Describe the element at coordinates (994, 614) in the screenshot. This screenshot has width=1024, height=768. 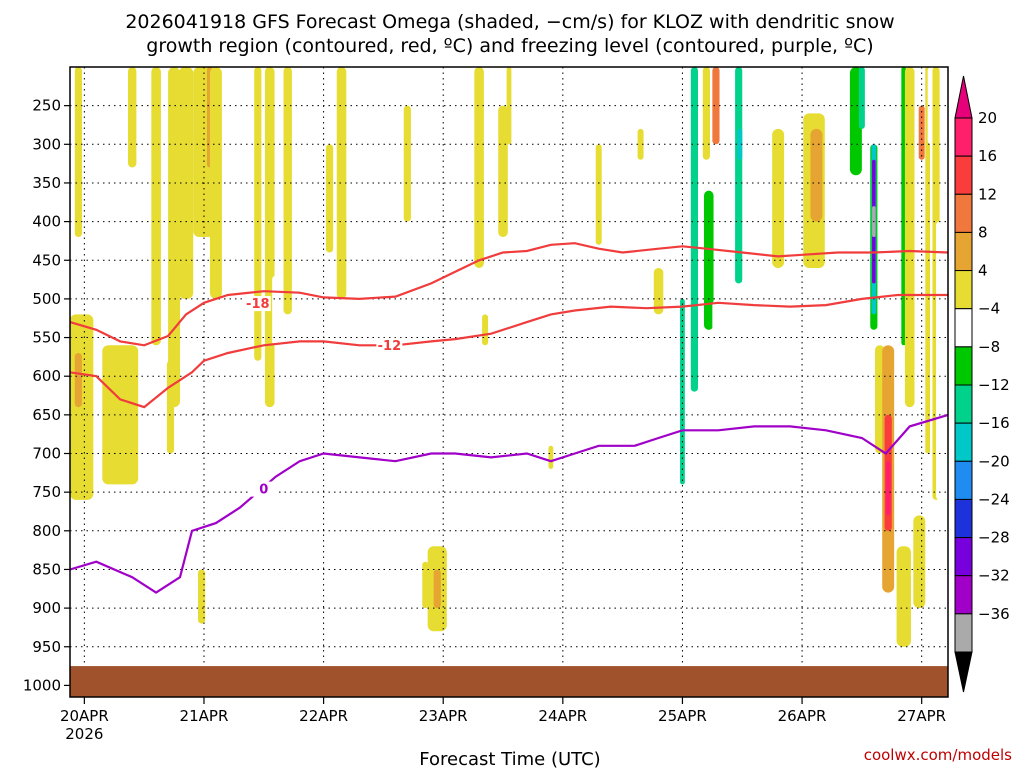
I see `colorbar-label-13: −36` at that location.